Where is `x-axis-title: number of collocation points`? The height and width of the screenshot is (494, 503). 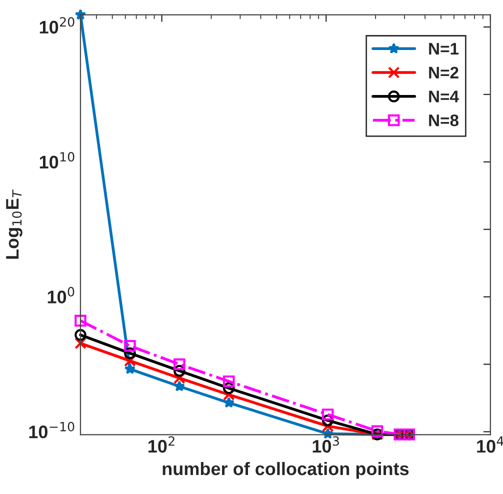 x-axis-title: number of collocation points is located at coordinates (285, 470).